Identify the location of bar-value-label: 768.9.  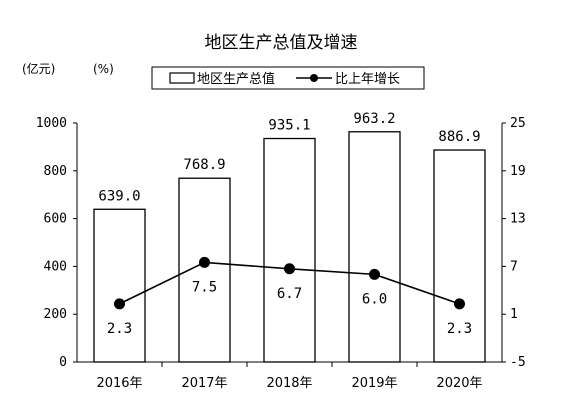
(204, 165).